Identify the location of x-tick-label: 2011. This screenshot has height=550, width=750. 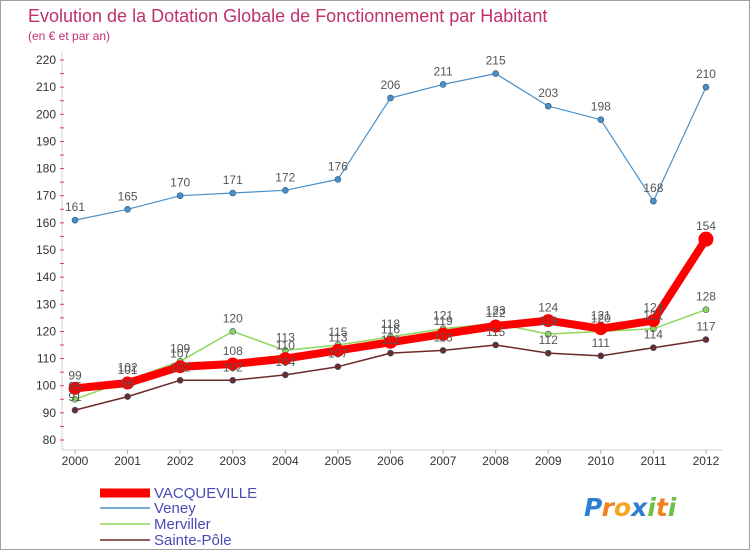
(653, 461).